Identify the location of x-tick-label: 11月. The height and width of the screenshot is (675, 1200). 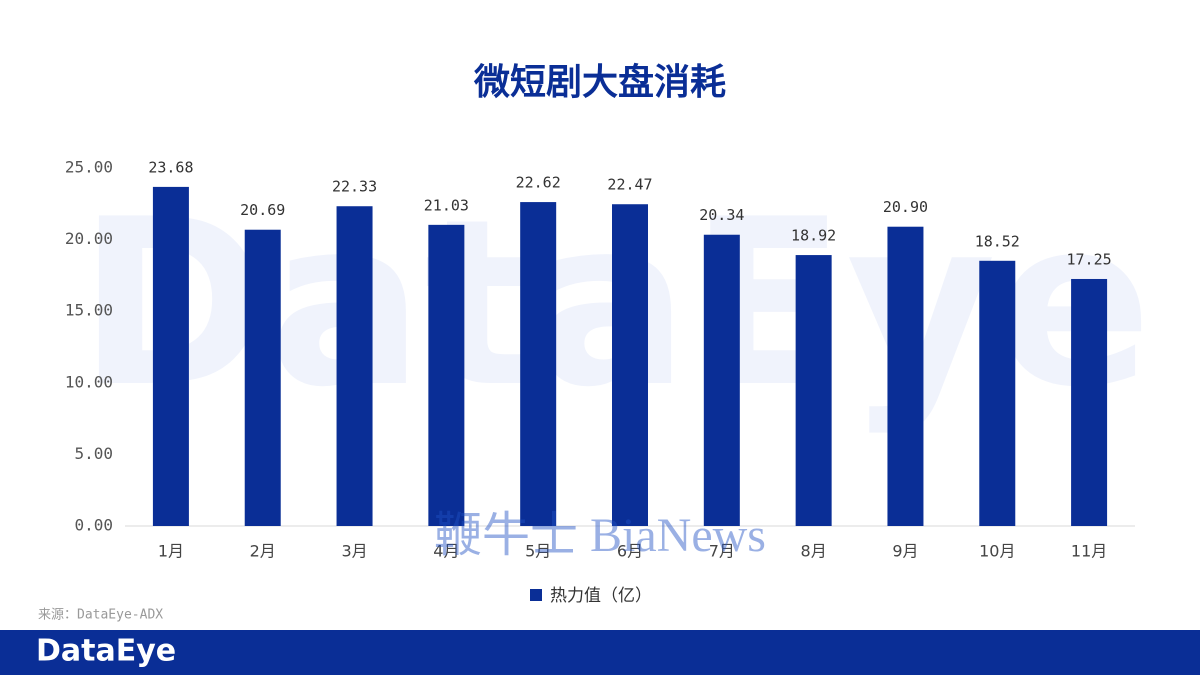
(1089, 551).